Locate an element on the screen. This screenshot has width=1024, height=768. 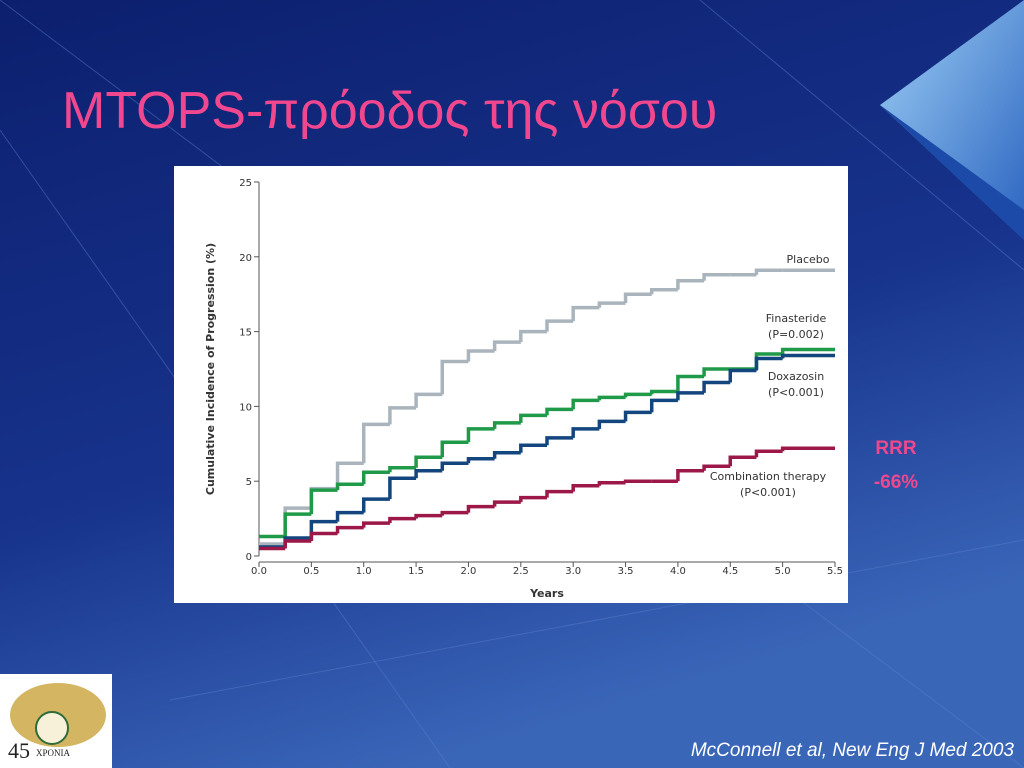
x-tick-label: 2.0 is located at coordinates (469, 571).